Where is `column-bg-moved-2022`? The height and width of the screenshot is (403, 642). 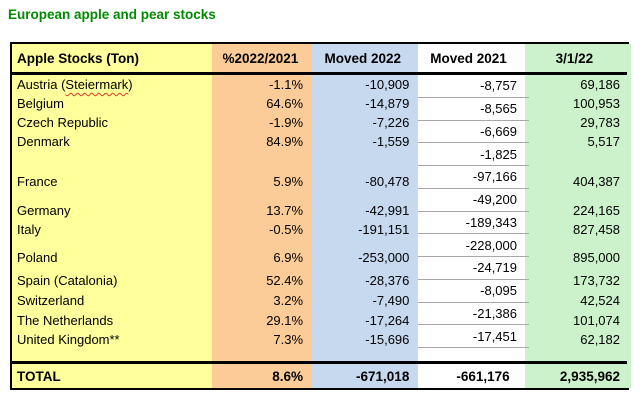 column-bg-moved-2022 is located at coordinates (365, 216).